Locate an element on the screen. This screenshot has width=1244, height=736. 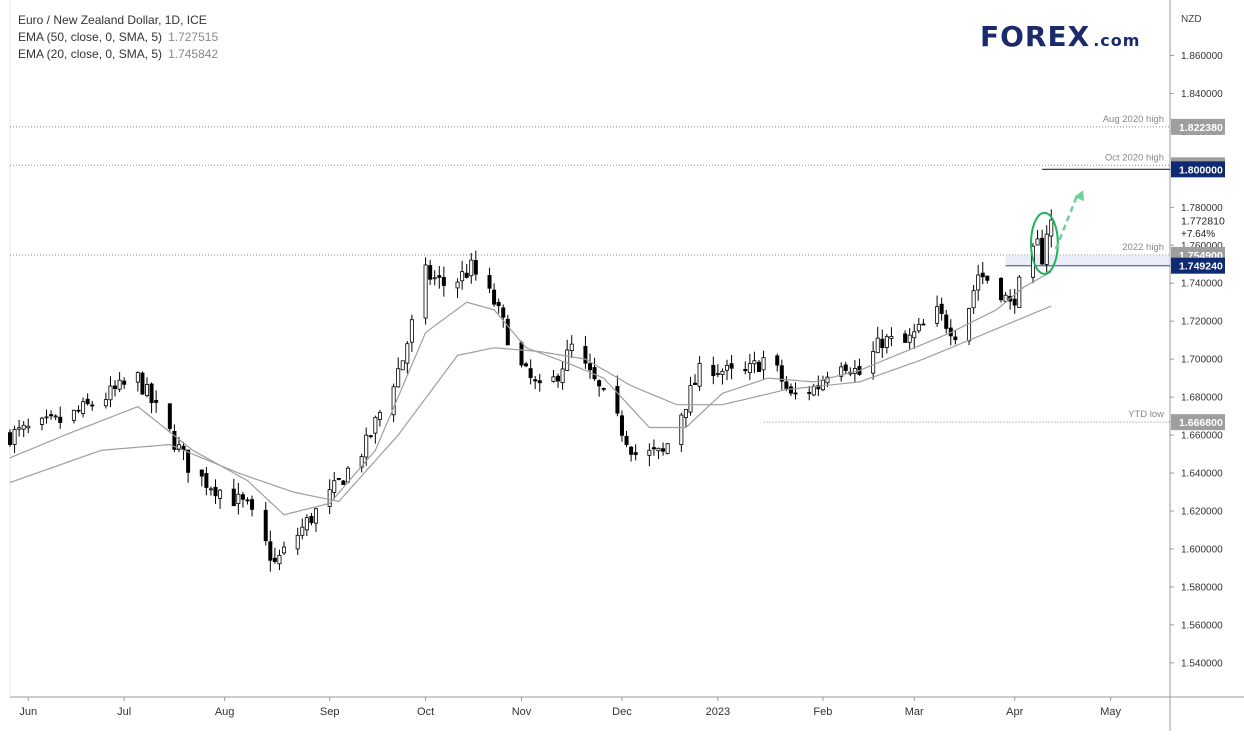
y-tick-label: 1.620000 is located at coordinates (1202, 511).